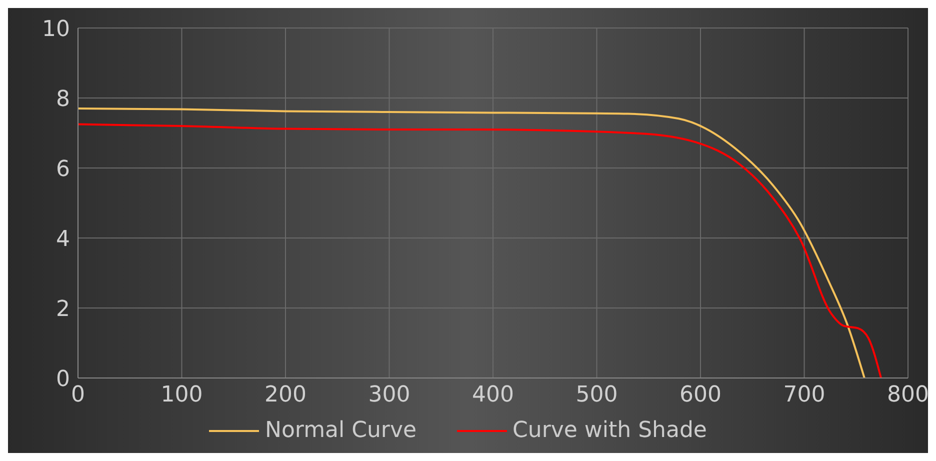 This screenshot has height=461, width=936. What do you see at coordinates (701, 395) in the screenshot?
I see `x-tick-label: 600` at bounding box center [701, 395].